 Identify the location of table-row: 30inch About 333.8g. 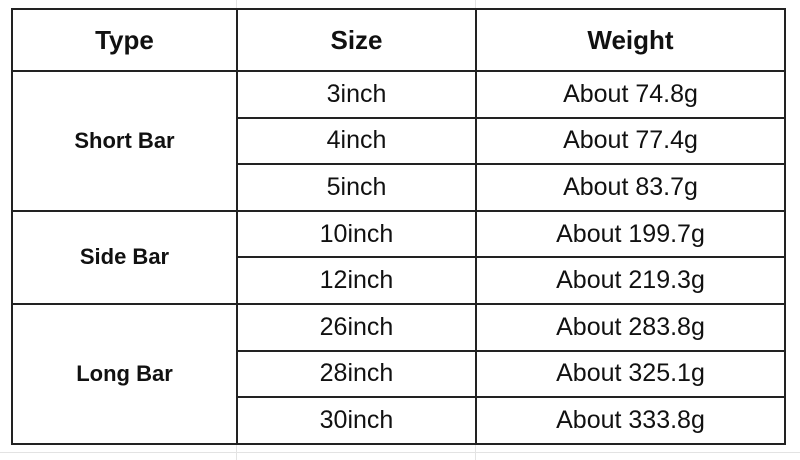
(399, 420).